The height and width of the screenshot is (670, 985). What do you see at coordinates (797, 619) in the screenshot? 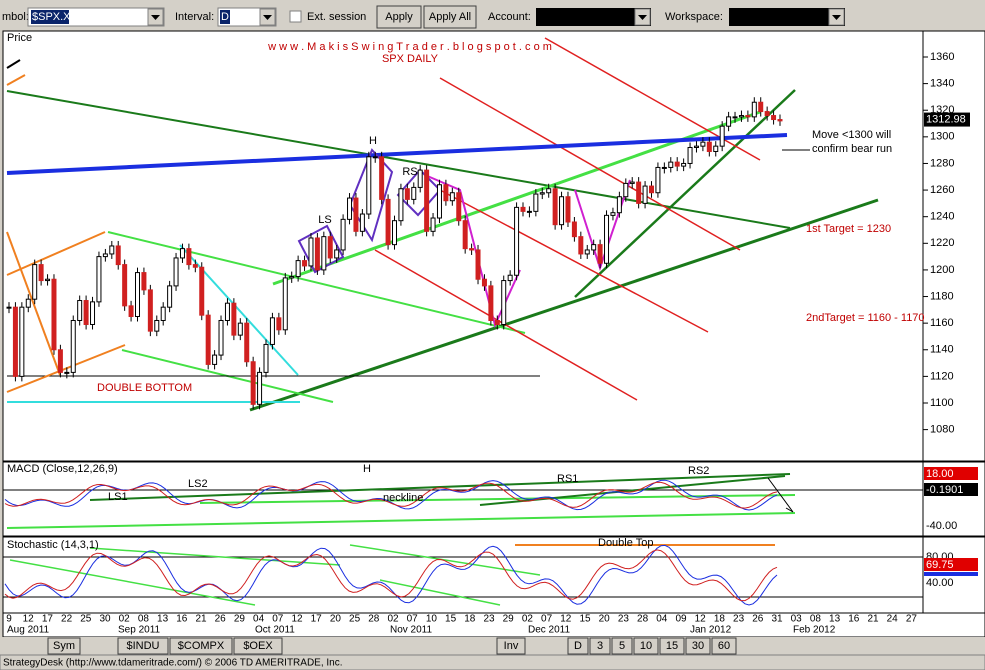
I see `date-label: 03` at bounding box center [797, 619].